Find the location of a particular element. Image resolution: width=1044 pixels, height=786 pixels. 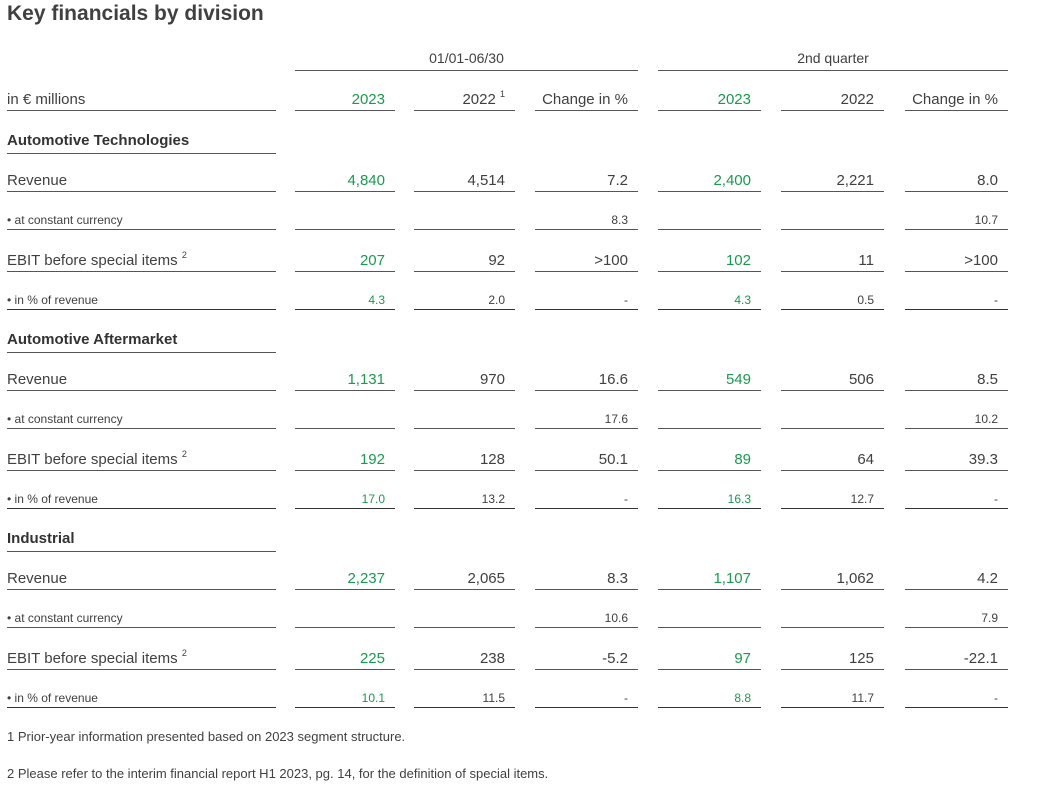

table-cell: 8.5 is located at coordinates (956, 381).